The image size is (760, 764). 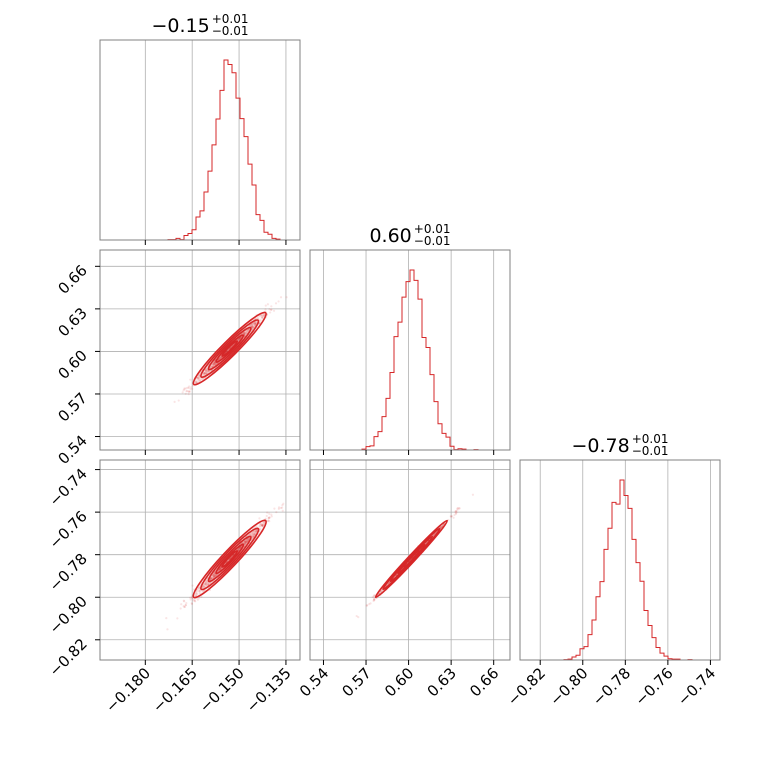 I want to click on title-lower-bound: −0.01, so click(x=650, y=451).